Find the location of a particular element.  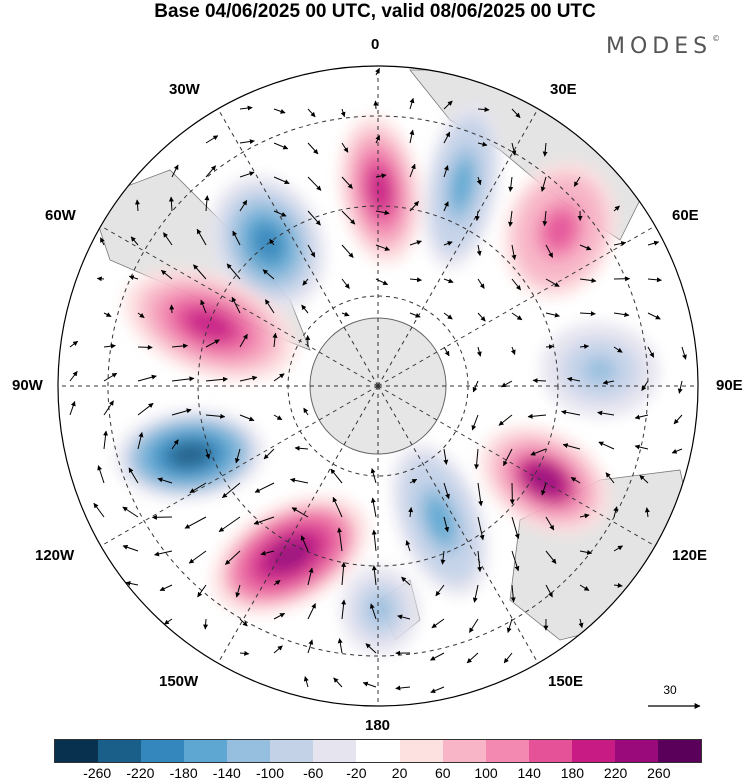

colorbar-tick-label: 60 is located at coordinates (443, 773).